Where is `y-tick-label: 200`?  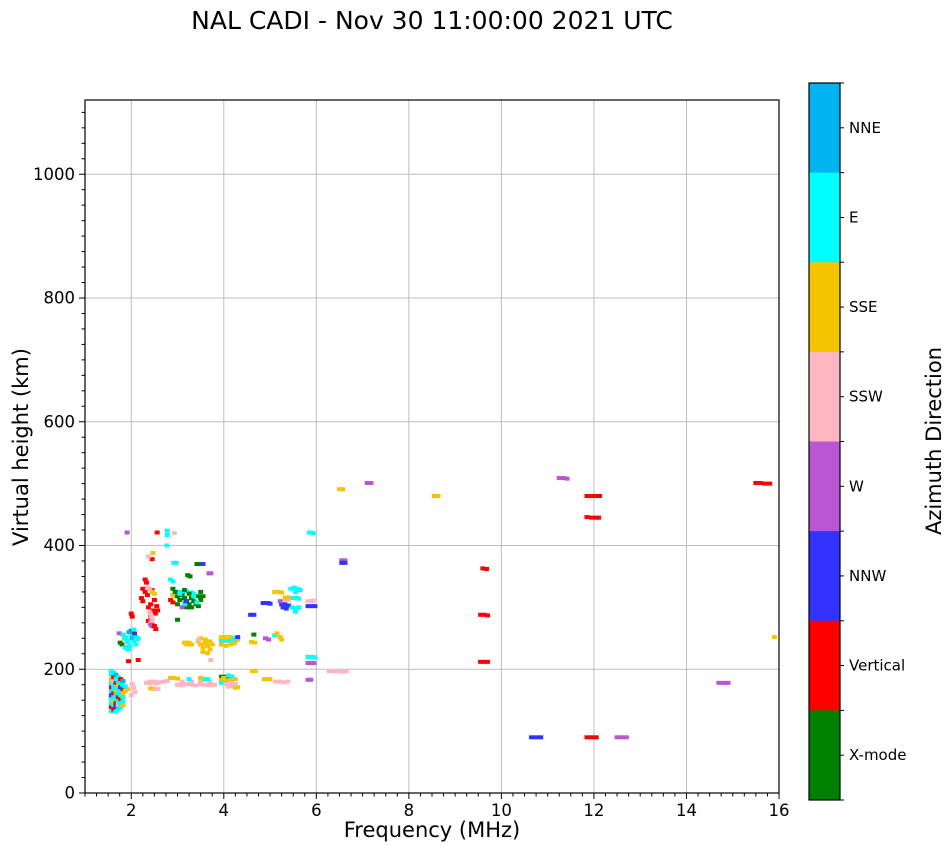
y-tick-label: 200 is located at coordinates (60, 669).